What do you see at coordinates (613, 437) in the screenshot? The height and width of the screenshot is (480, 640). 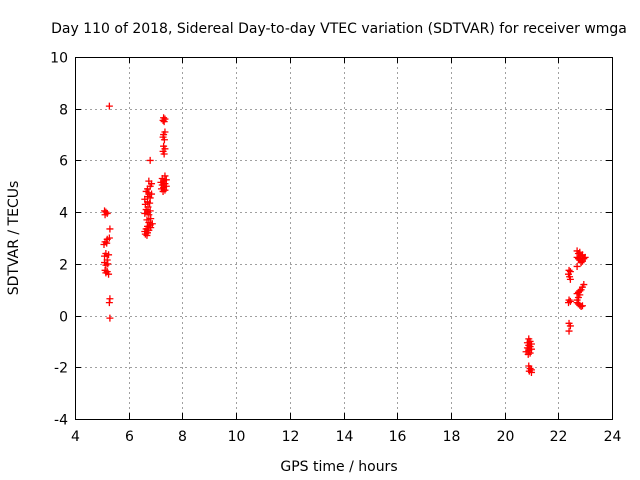 I see `x-tick-label: 24` at bounding box center [613, 437].